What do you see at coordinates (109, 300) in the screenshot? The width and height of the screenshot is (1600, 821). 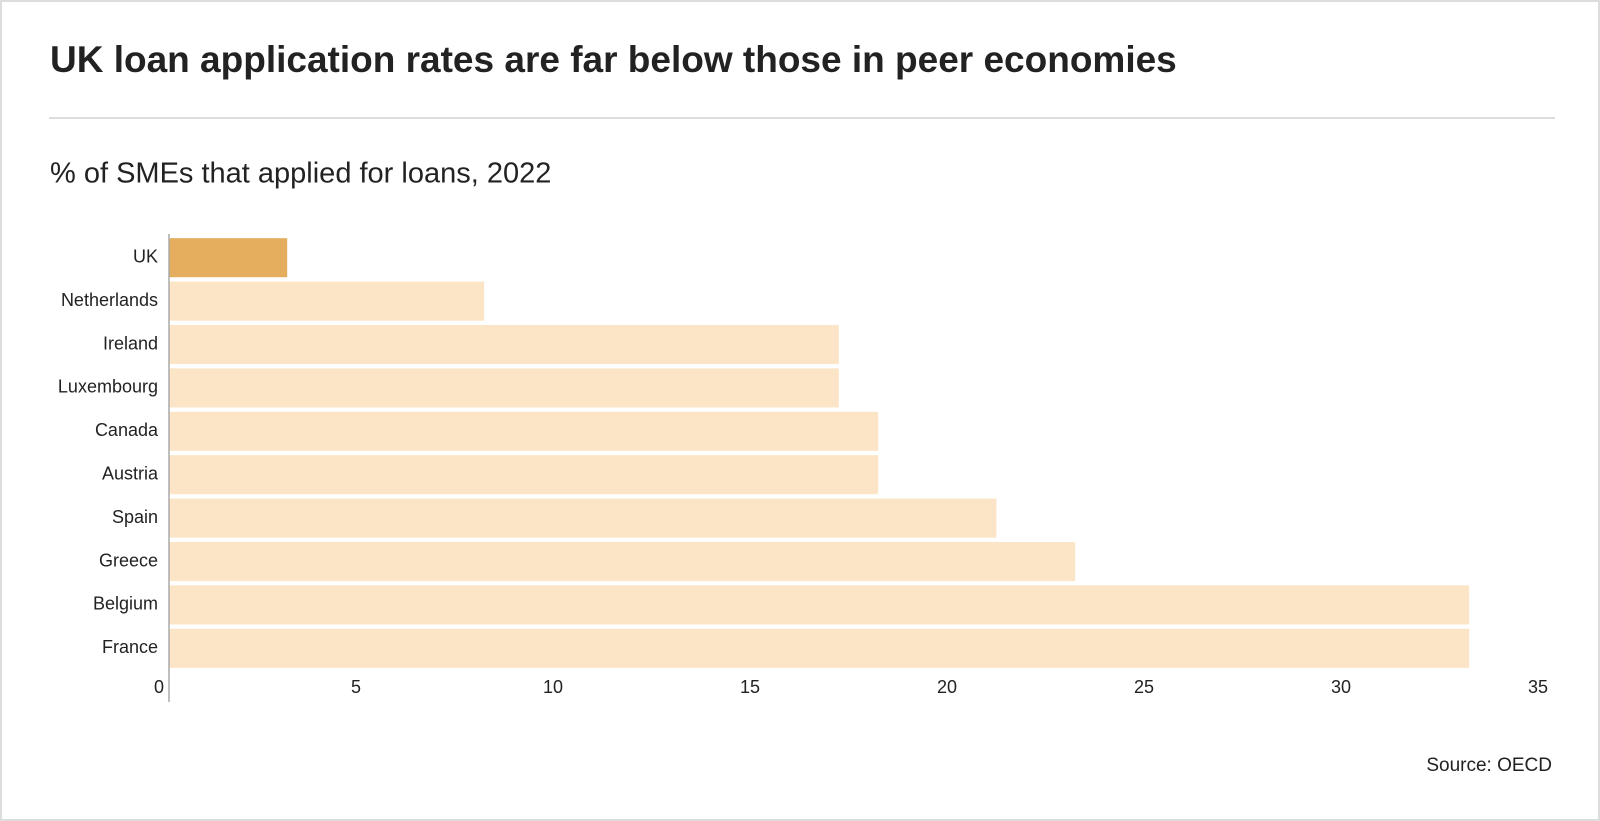 I see `y-tick-label: Netherlands` at bounding box center [109, 300].